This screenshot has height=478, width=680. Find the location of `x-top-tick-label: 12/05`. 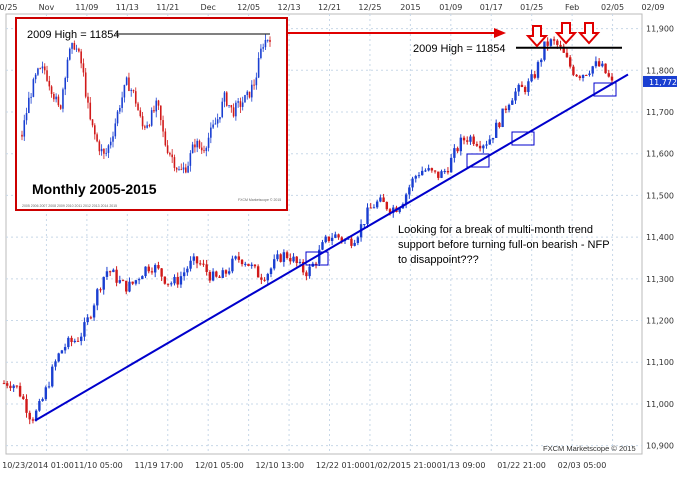

x-top-tick-label: 12/05 is located at coordinates (248, 7).